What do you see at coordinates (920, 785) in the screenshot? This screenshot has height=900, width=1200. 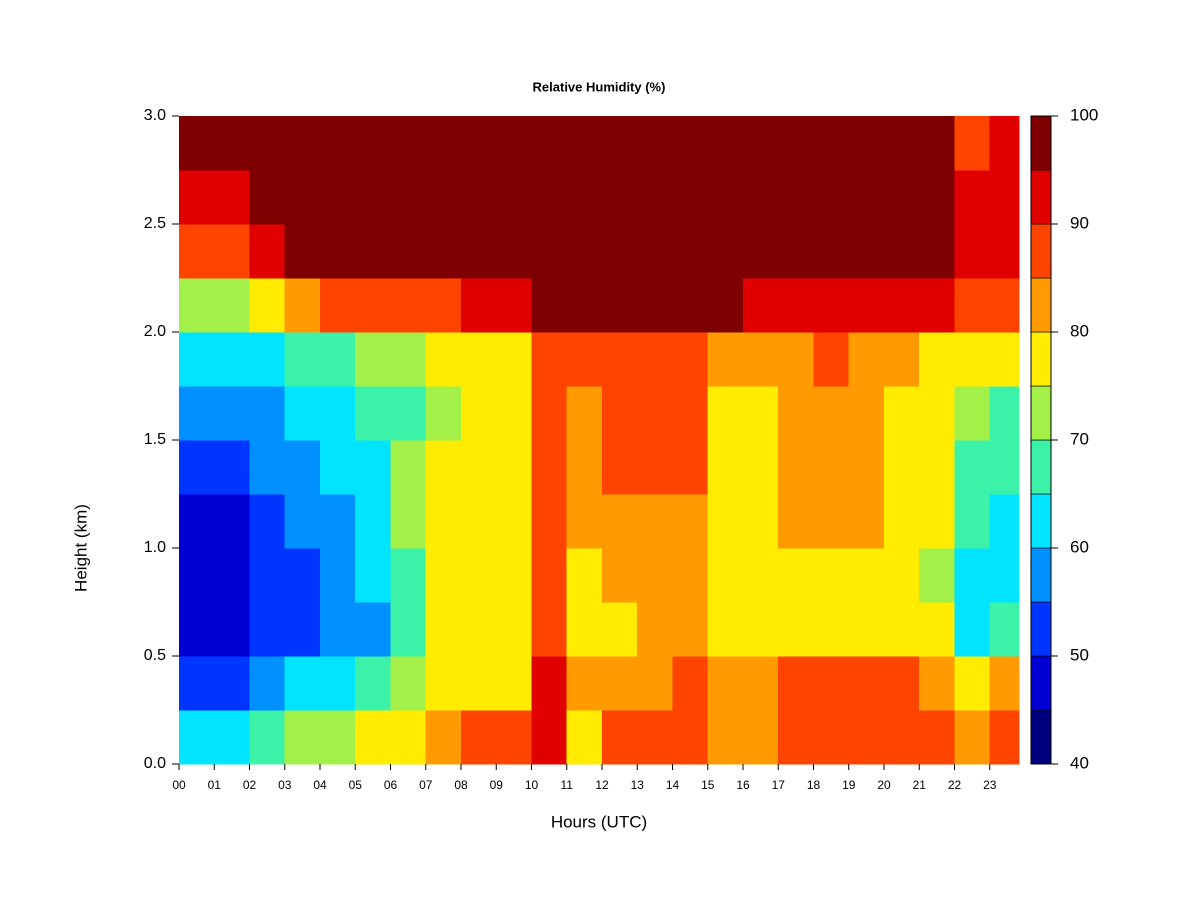 I see `x-tick-label: 21` at bounding box center [920, 785].